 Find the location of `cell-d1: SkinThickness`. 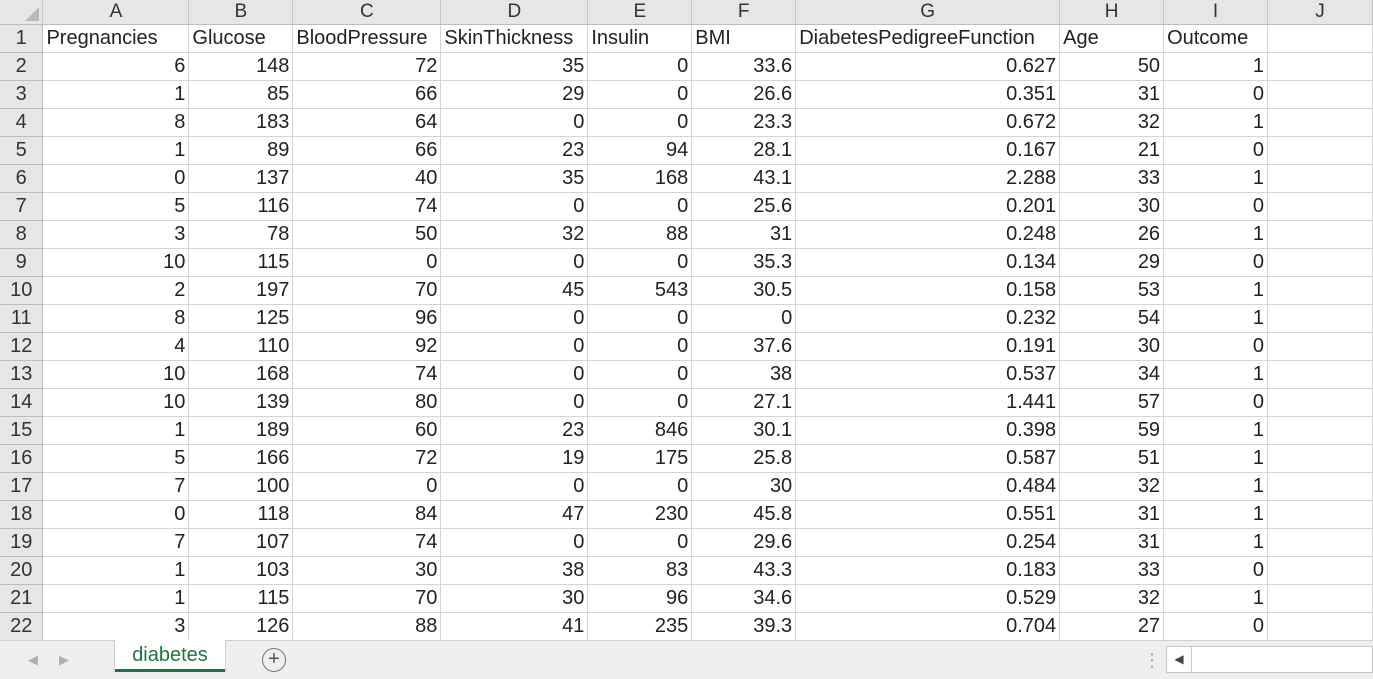

cell-d1: SkinThickness is located at coordinates (514, 38).